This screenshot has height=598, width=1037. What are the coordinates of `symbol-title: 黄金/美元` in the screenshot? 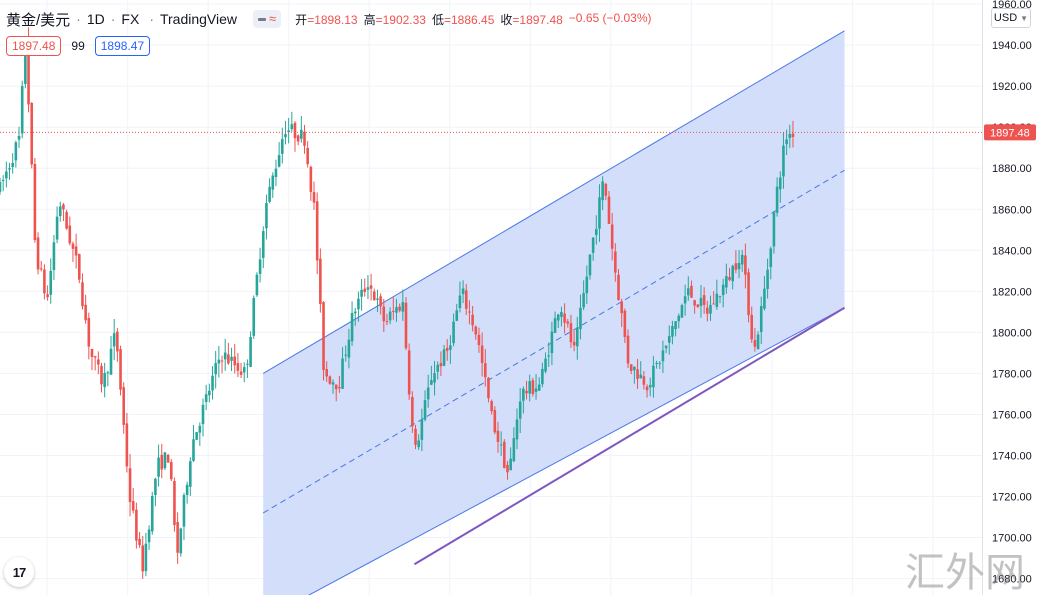 It's located at (38, 20).